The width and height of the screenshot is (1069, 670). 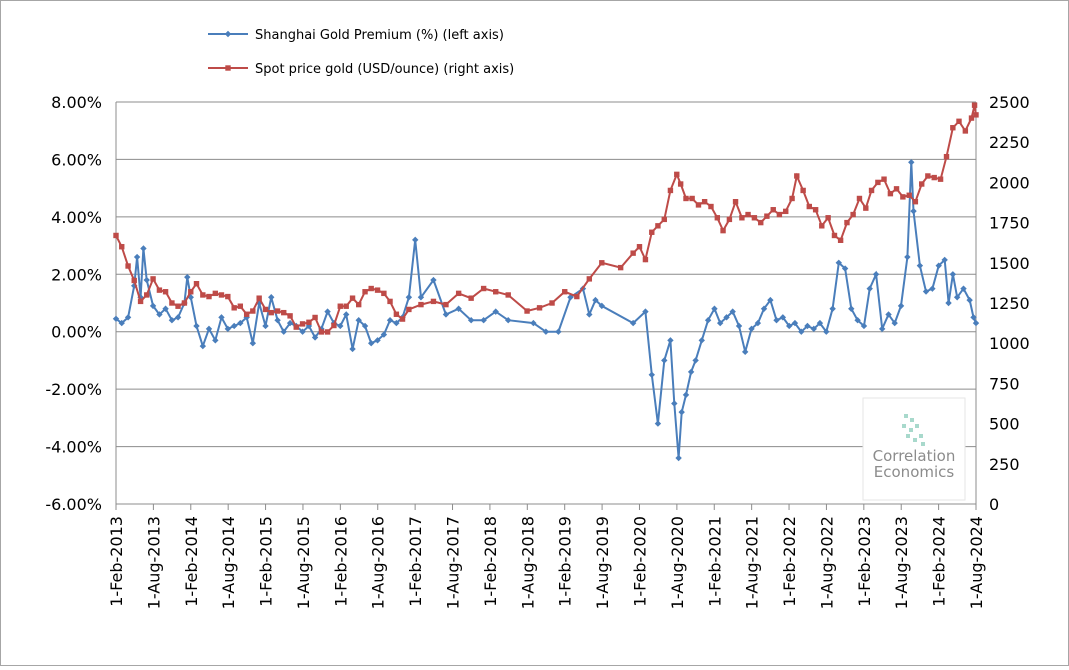 I want to click on right-axis-tick-label: 250, so click(x=1004, y=464).